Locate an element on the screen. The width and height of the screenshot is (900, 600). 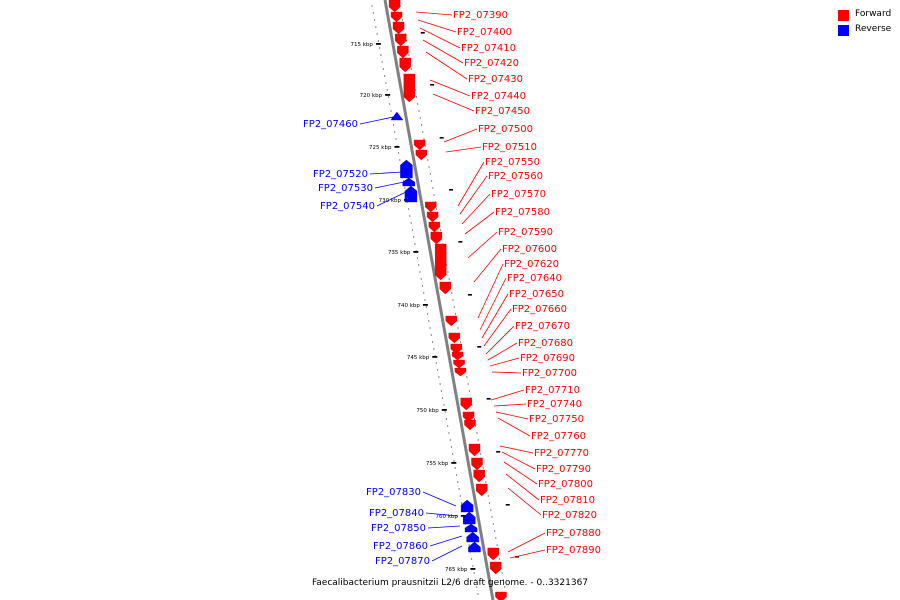
gene-layer is located at coordinates (447, 300).